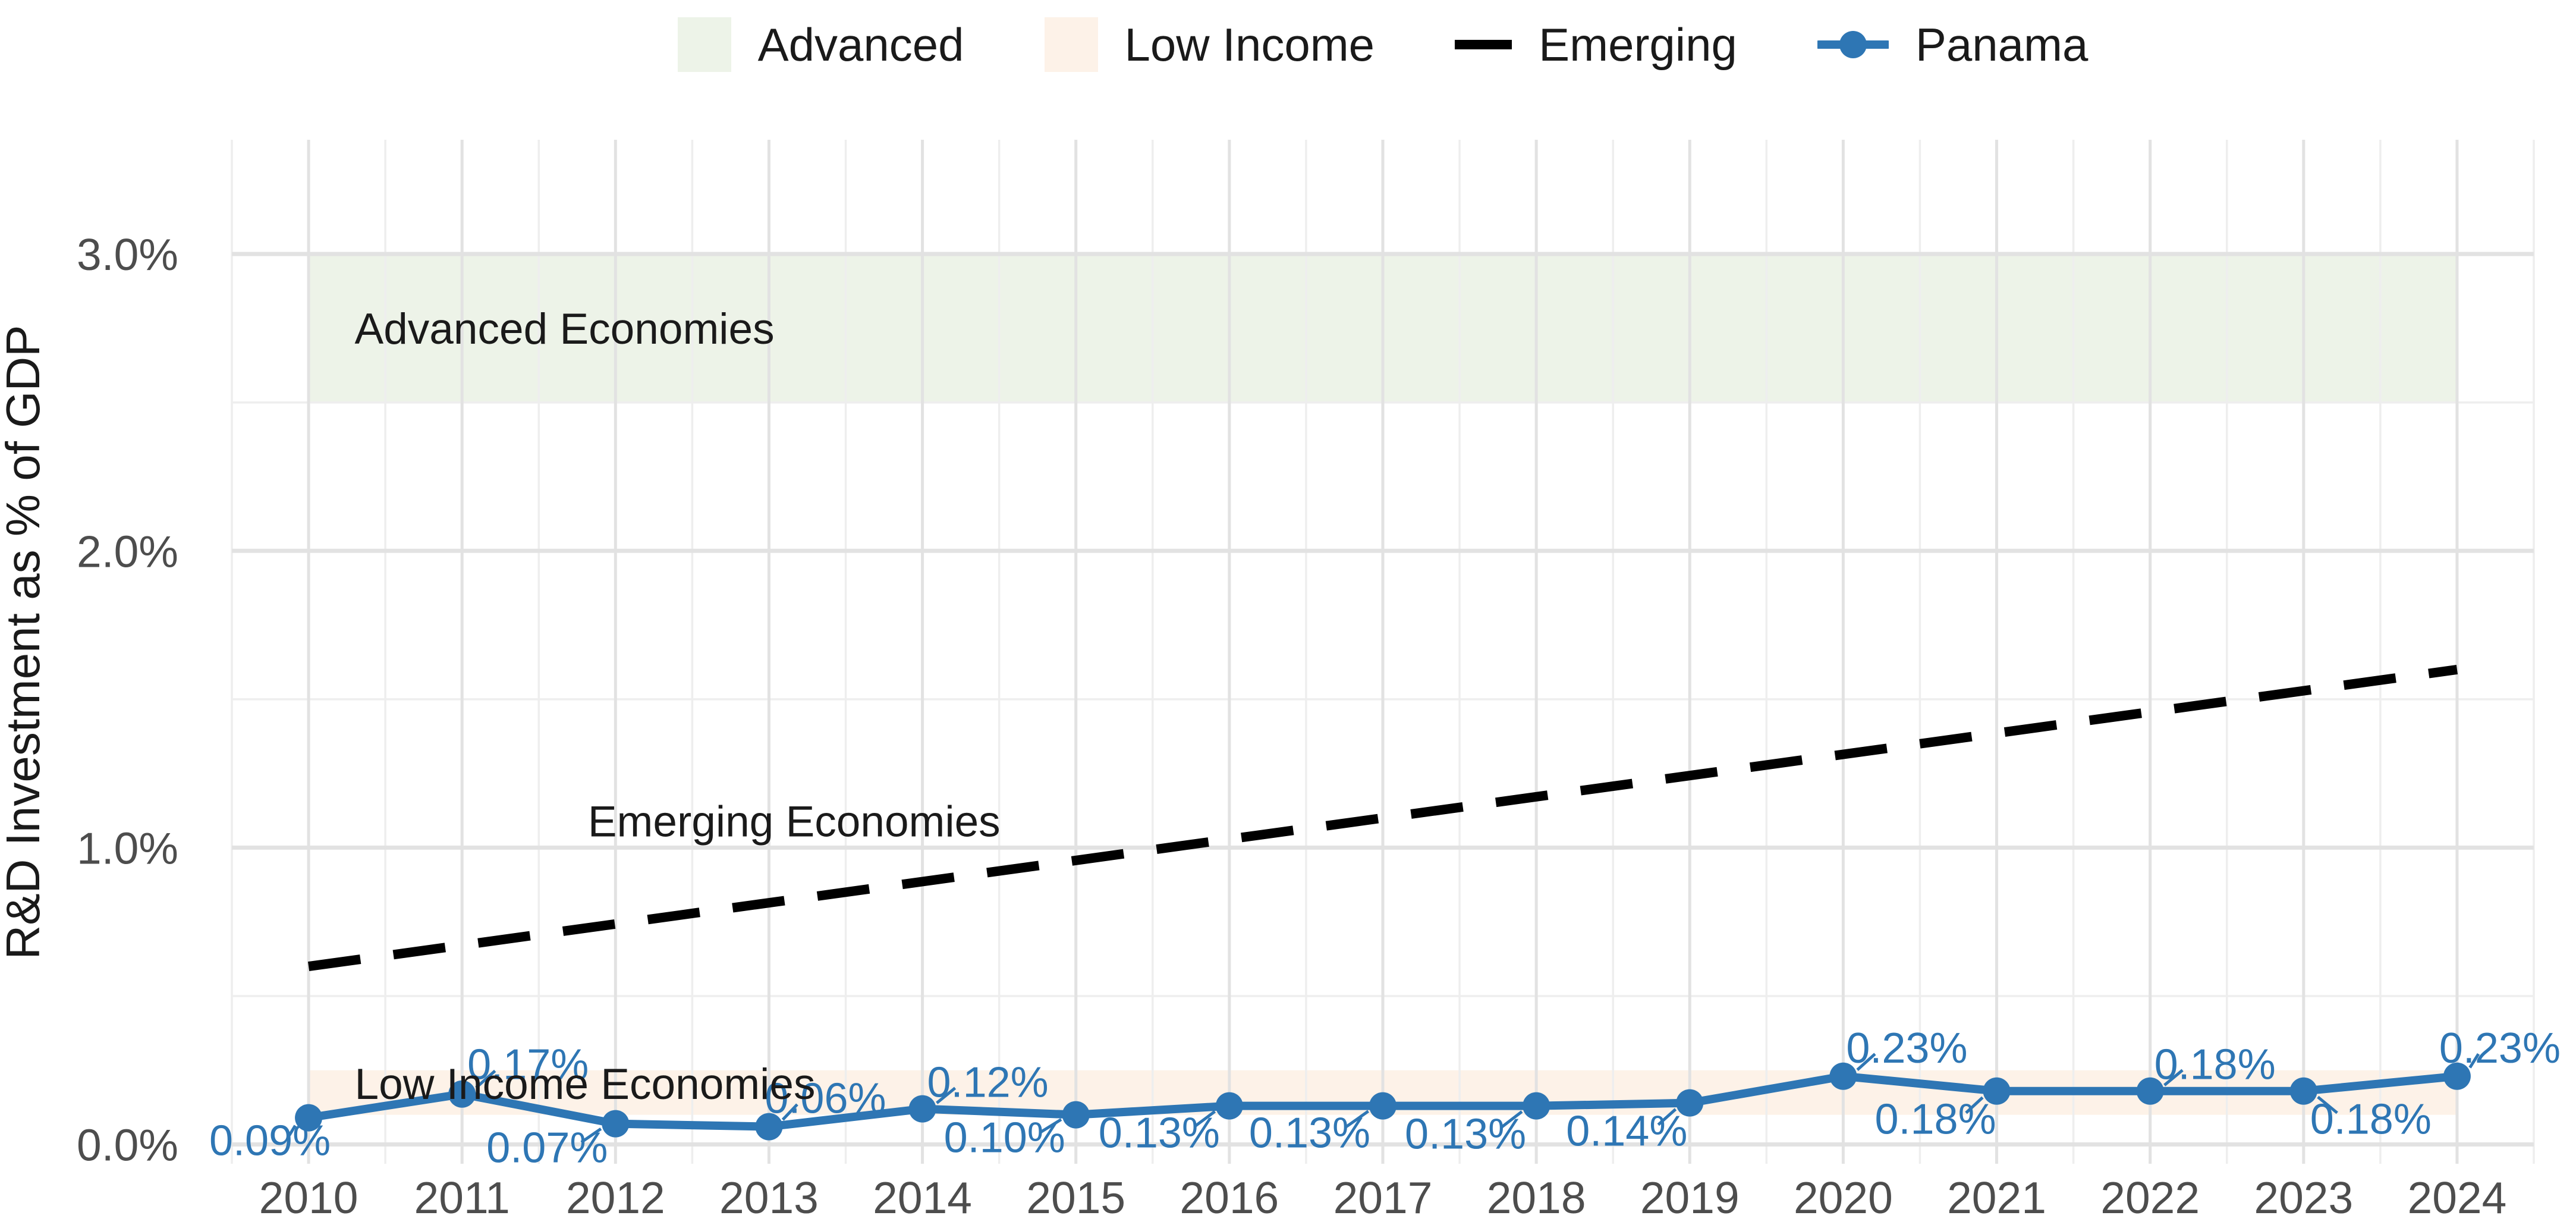 The width and height of the screenshot is (2576, 1228). What do you see at coordinates (1383, 44) in the screenshot?
I see `legend: Advanced Low Income Emerging Panama` at bounding box center [1383, 44].